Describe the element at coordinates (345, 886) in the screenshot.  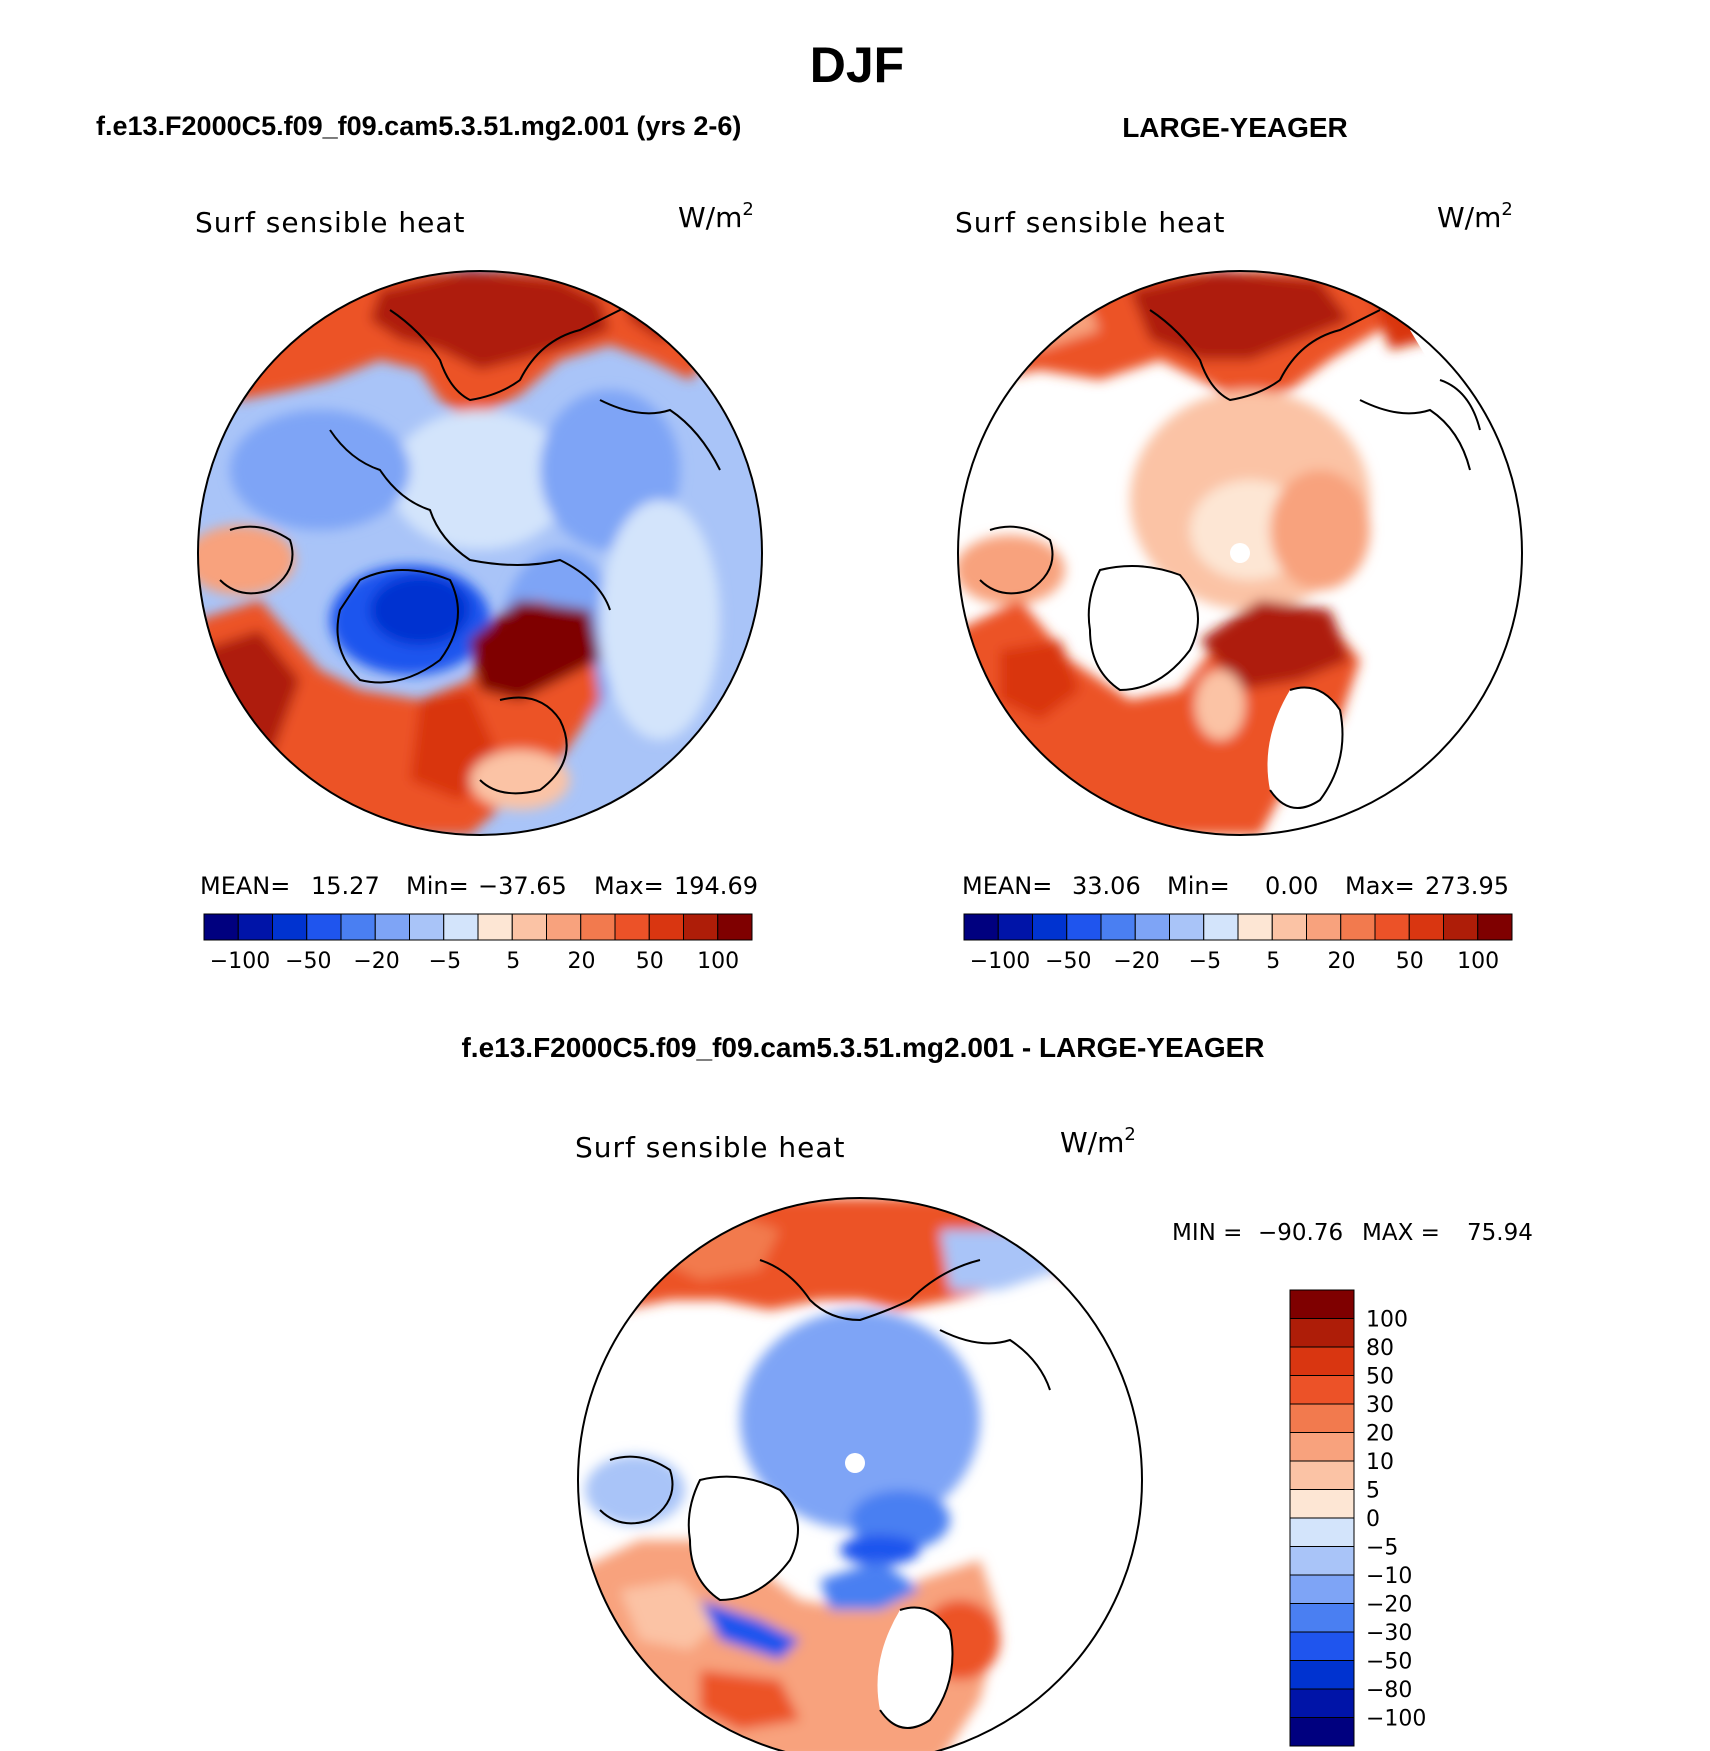
I see `panel-model-mean-value: 15.27` at that location.